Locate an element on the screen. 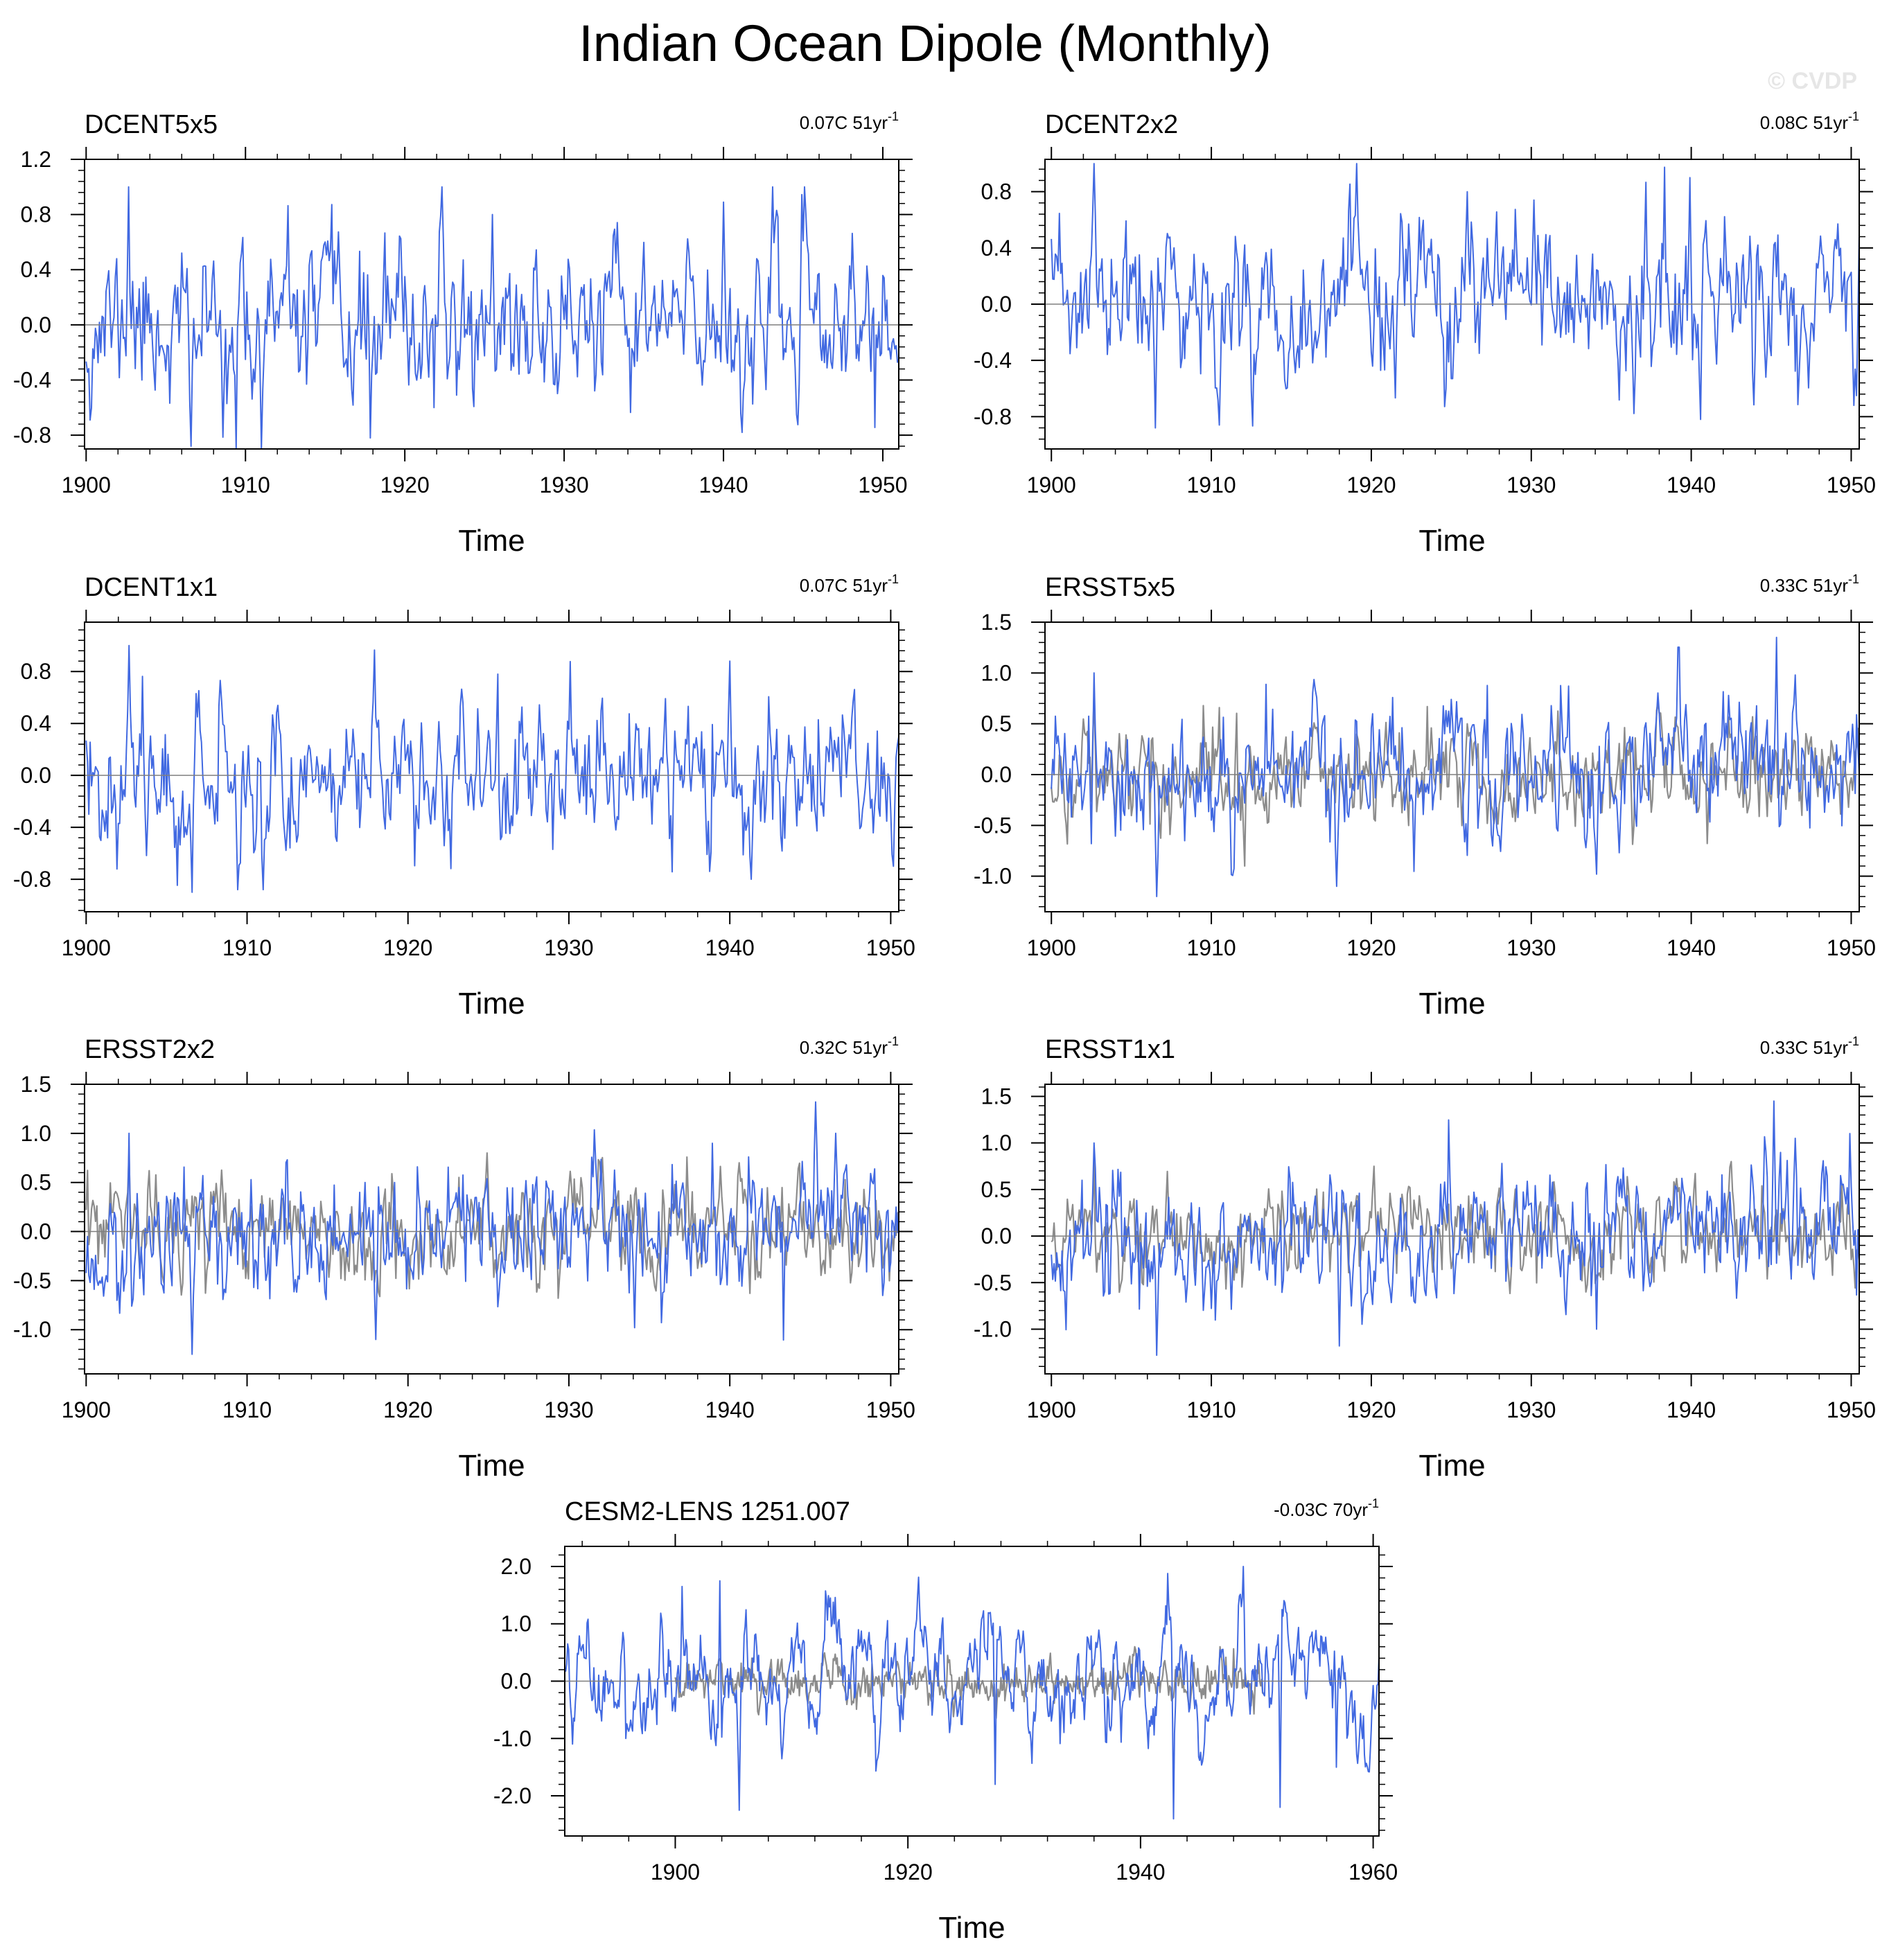  y-tick-label: -2.0 is located at coordinates (512, 1795).